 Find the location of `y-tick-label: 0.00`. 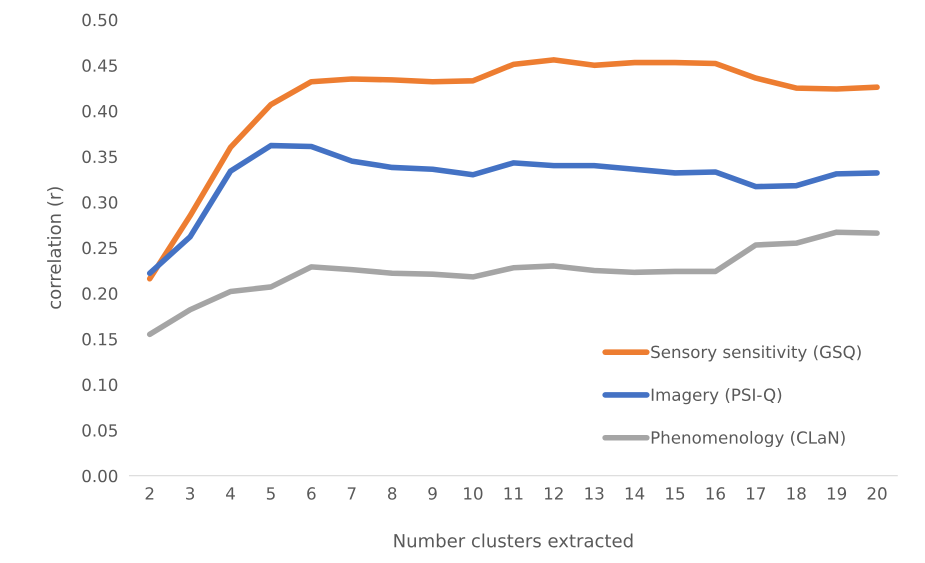

y-tick-label: 0.00 is located at coordinates (100, 476).